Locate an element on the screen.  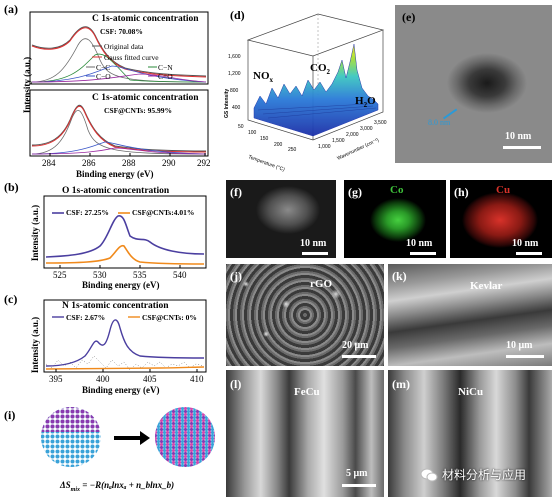
panel-l-scale-text: 5 μm is located at coordinates (357, 473).